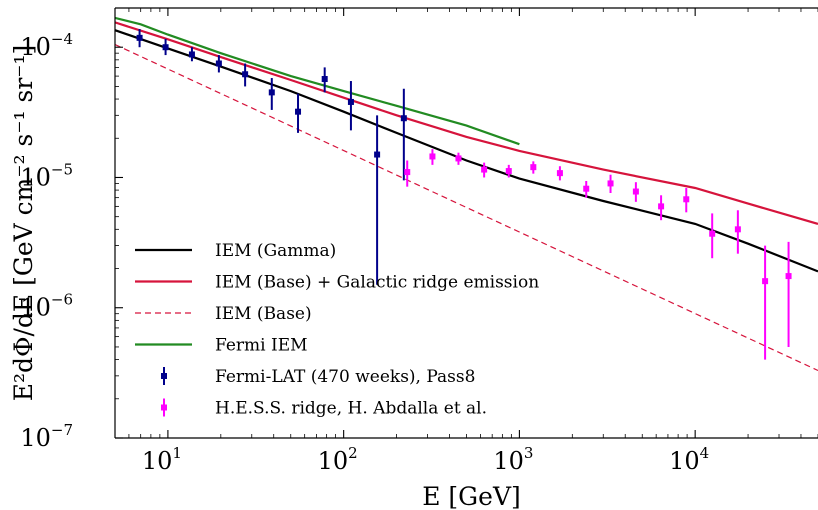 This screenshot has height=510, width=818. What do you see at coordinates (377, 283) in the screenshot?
I see `legend-label: IEM (Base) + Galactic ridge emission` at bounding box center [377, 283].